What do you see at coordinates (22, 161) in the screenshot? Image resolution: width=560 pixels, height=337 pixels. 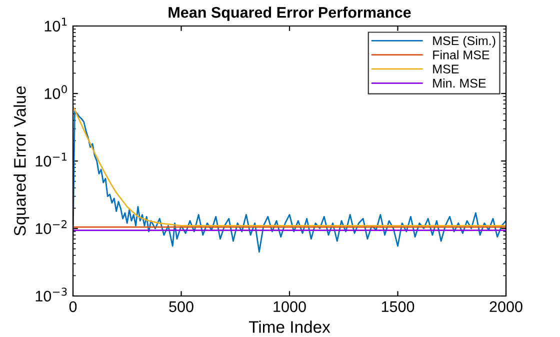 I see `y-axis-title: Squared Error Value` at bounding box center [22, 161].